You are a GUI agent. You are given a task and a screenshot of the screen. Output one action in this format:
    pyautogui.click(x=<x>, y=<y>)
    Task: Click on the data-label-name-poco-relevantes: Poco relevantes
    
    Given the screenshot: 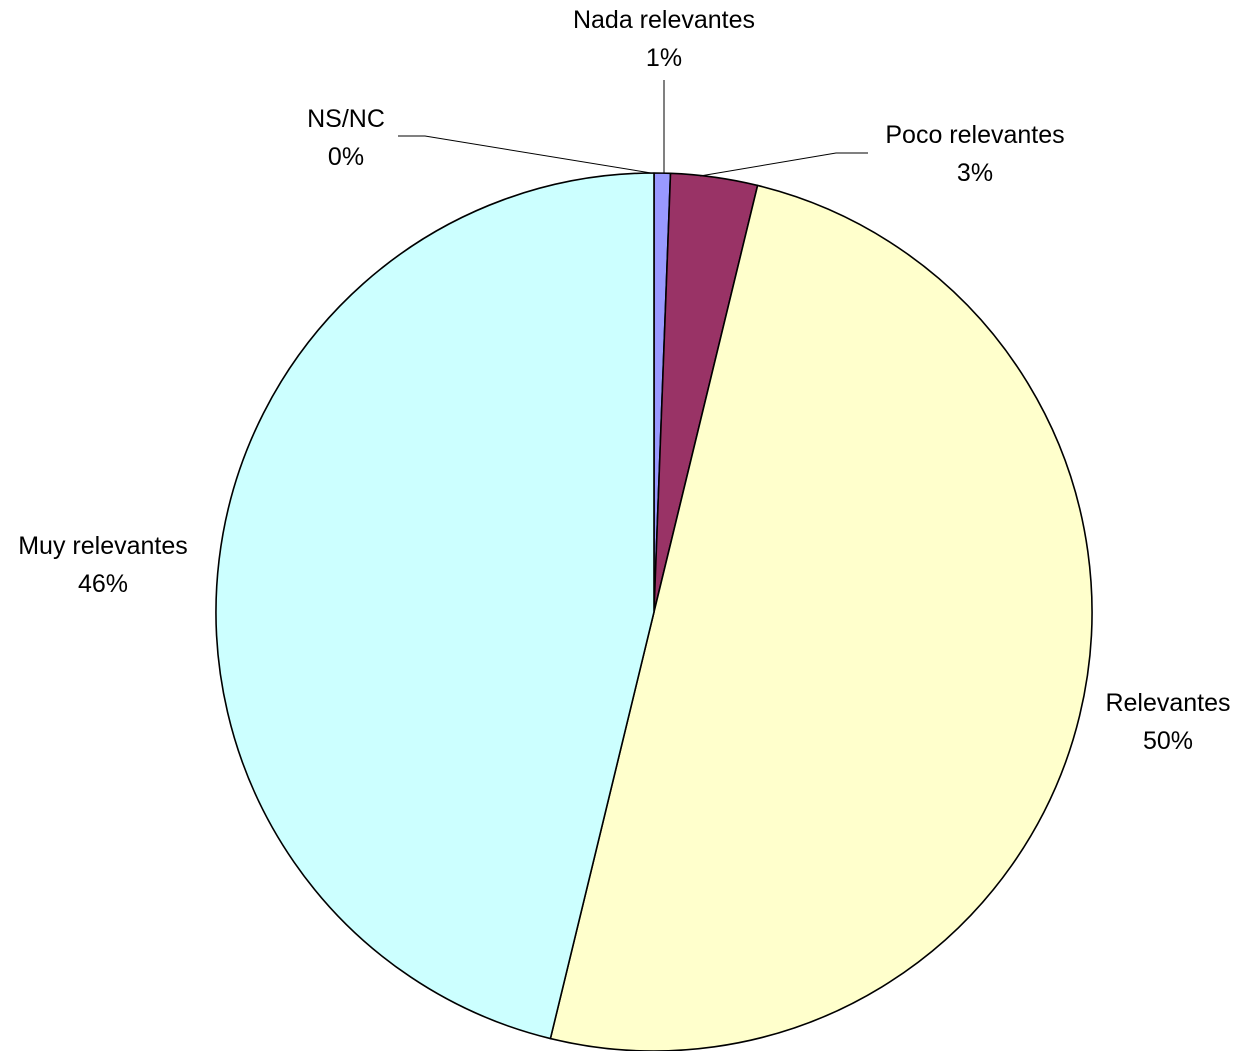 What is the action you would take?
    pyautogui.click(x=974, y=135)
    